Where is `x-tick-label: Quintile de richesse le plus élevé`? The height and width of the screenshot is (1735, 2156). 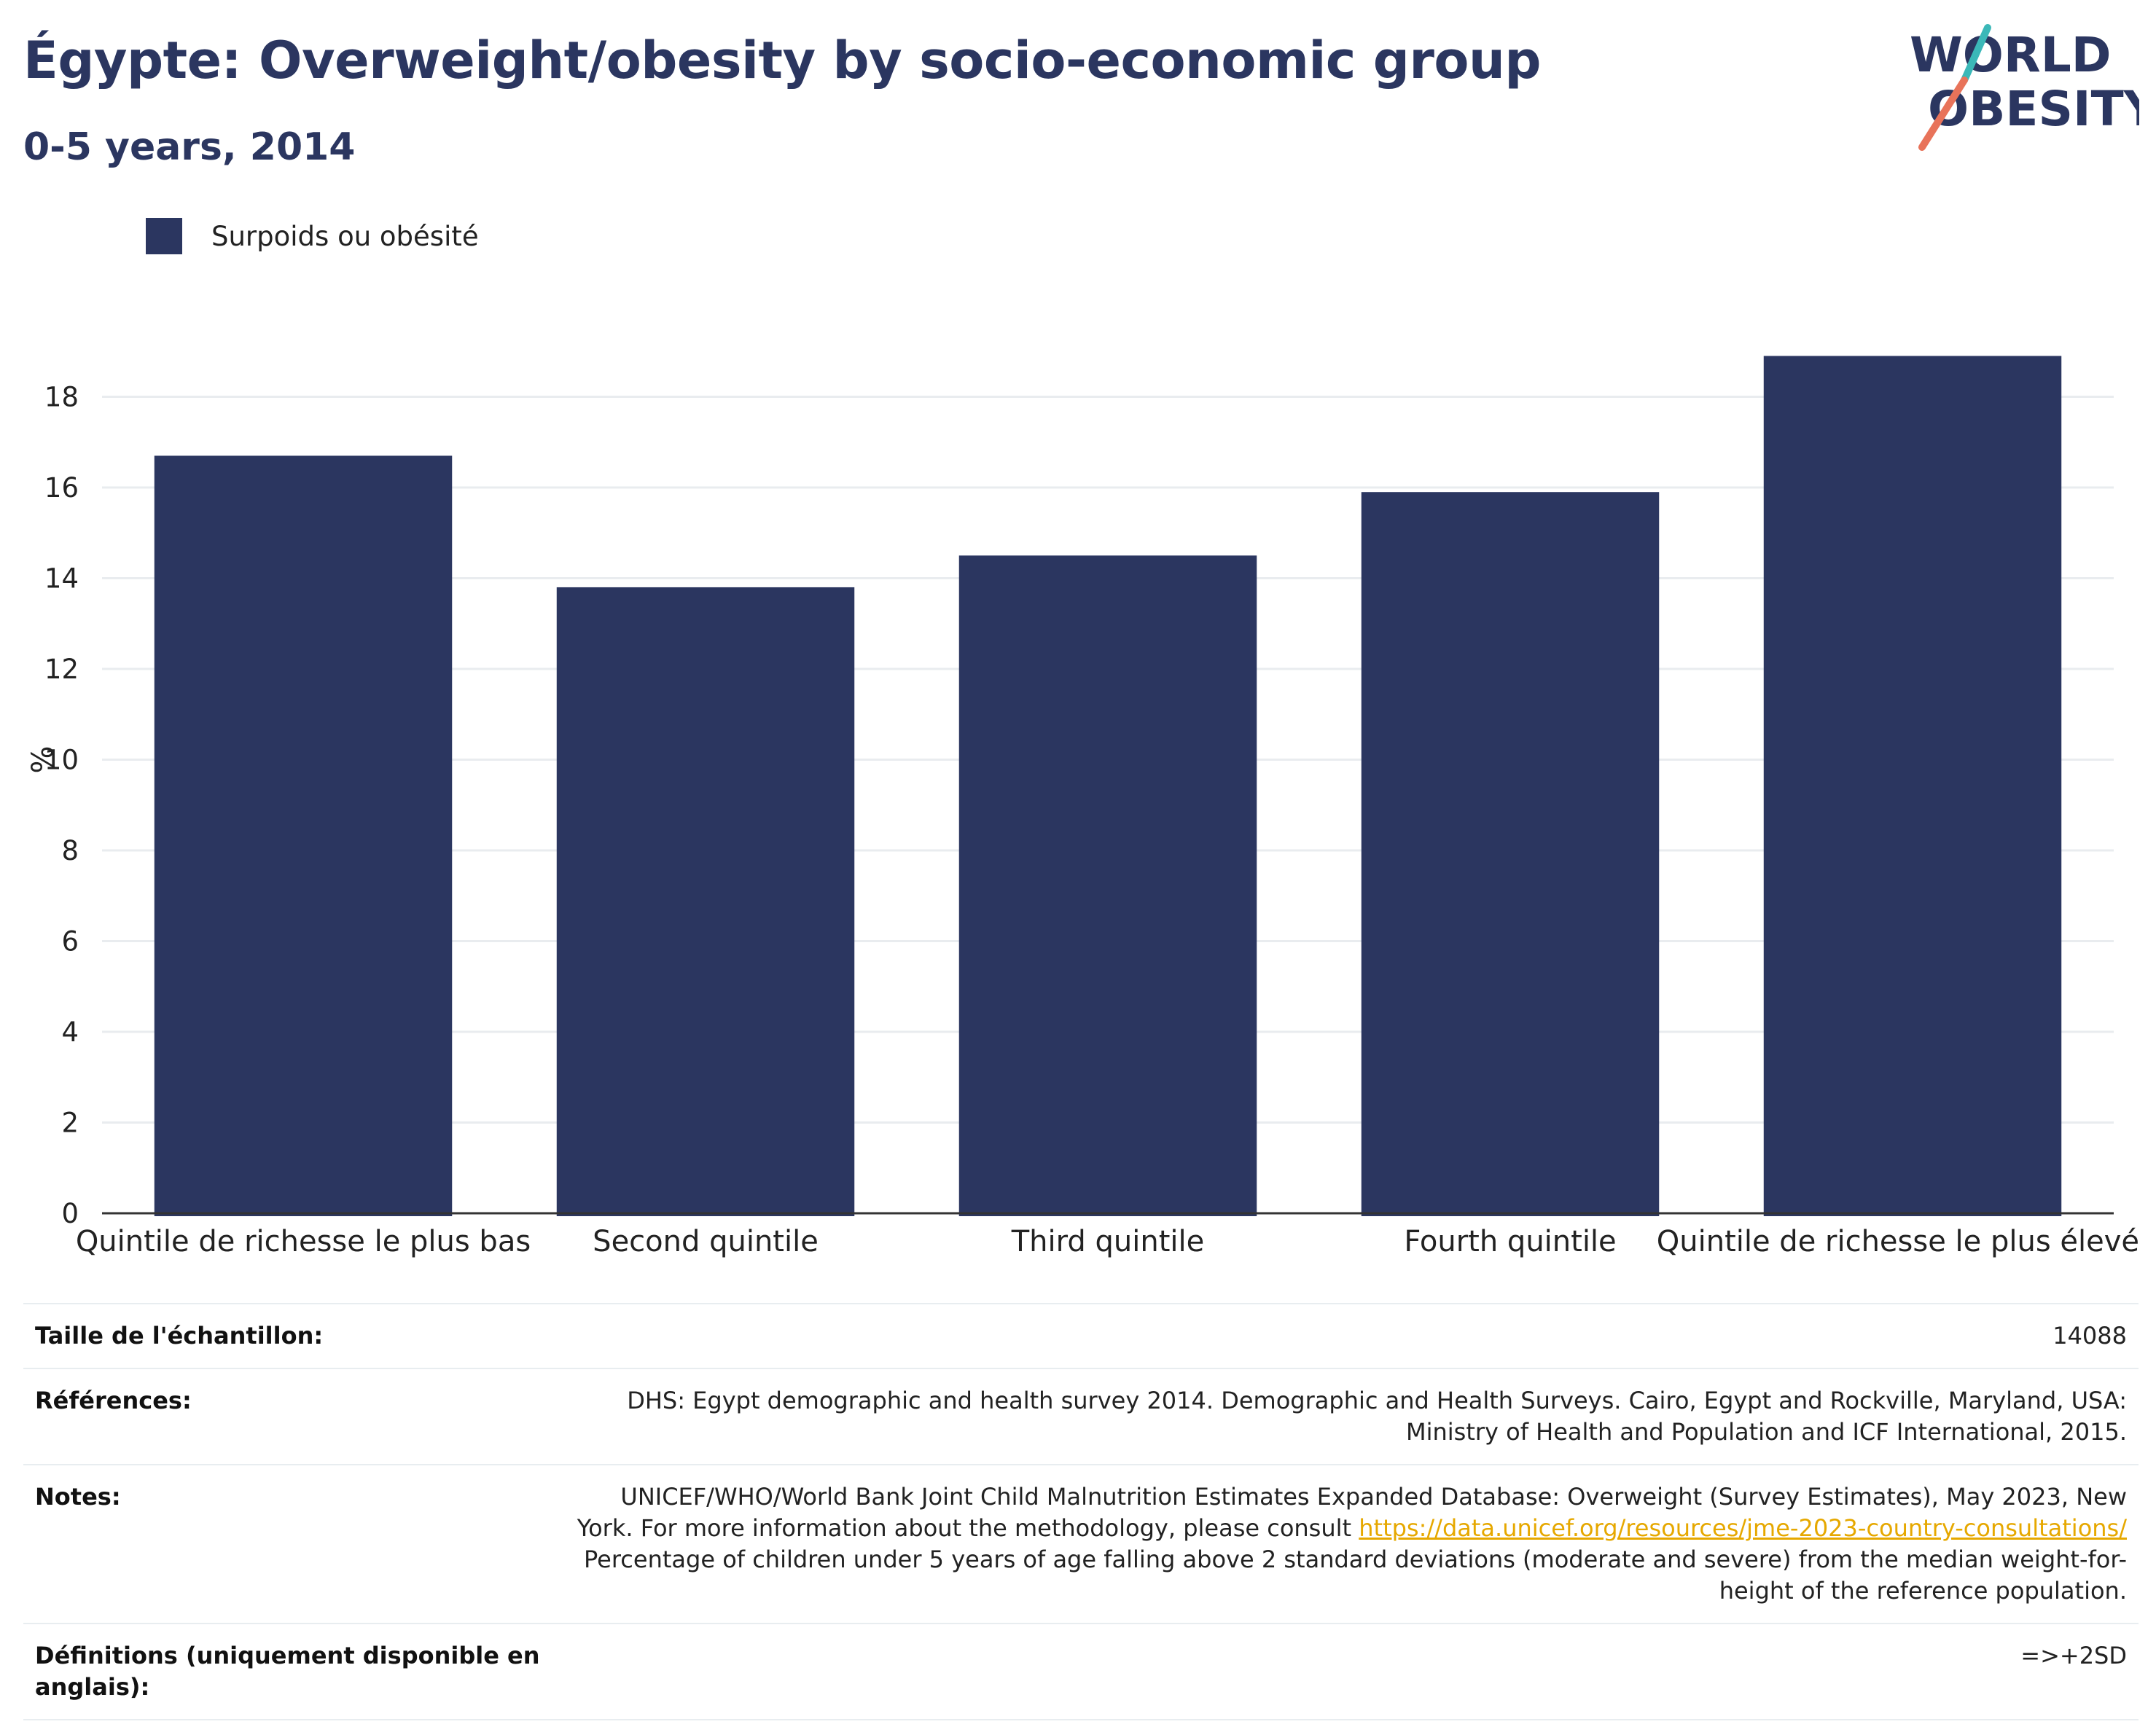
x-tick-label: Quintile de richesse le plus élevé is located at coordinates (1898, 1241).